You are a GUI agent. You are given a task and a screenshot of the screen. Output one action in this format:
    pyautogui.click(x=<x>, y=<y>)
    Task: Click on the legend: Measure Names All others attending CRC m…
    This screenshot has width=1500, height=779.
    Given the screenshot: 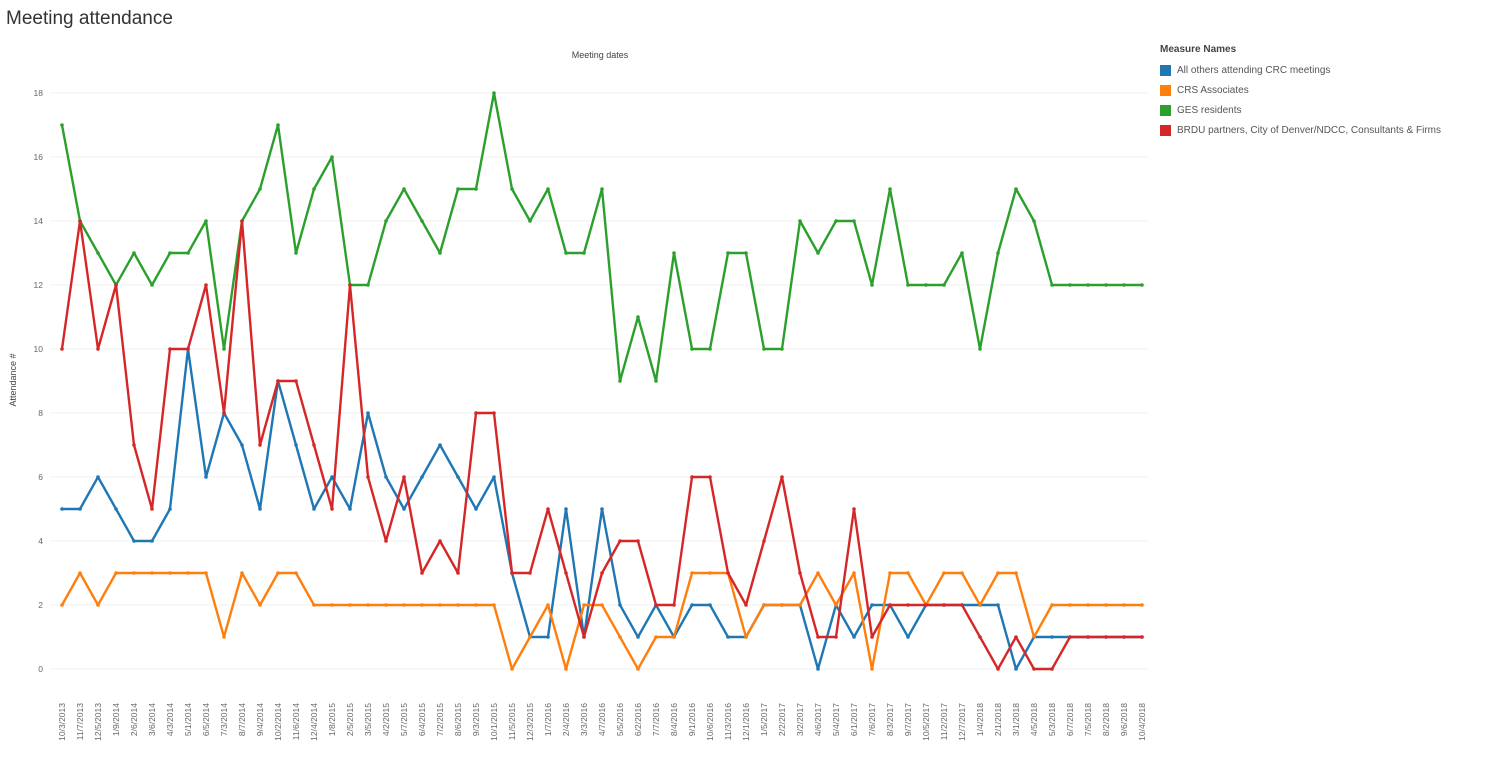 What is the action you would take?
    pyautogui.click(x=1300, y=92)
    